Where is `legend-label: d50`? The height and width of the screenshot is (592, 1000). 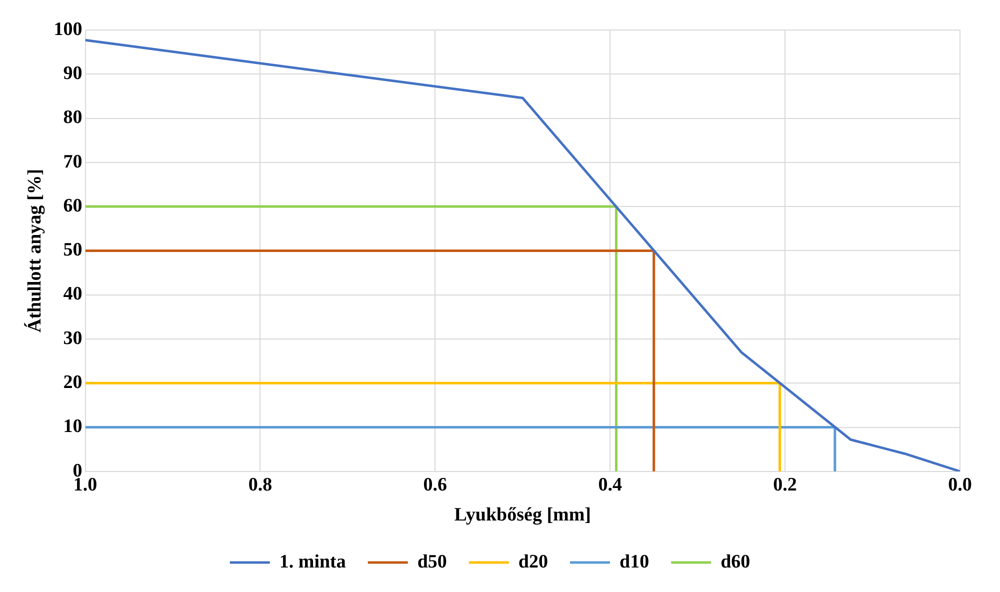
legend-label: d50 is located at coordinates (432, 561).